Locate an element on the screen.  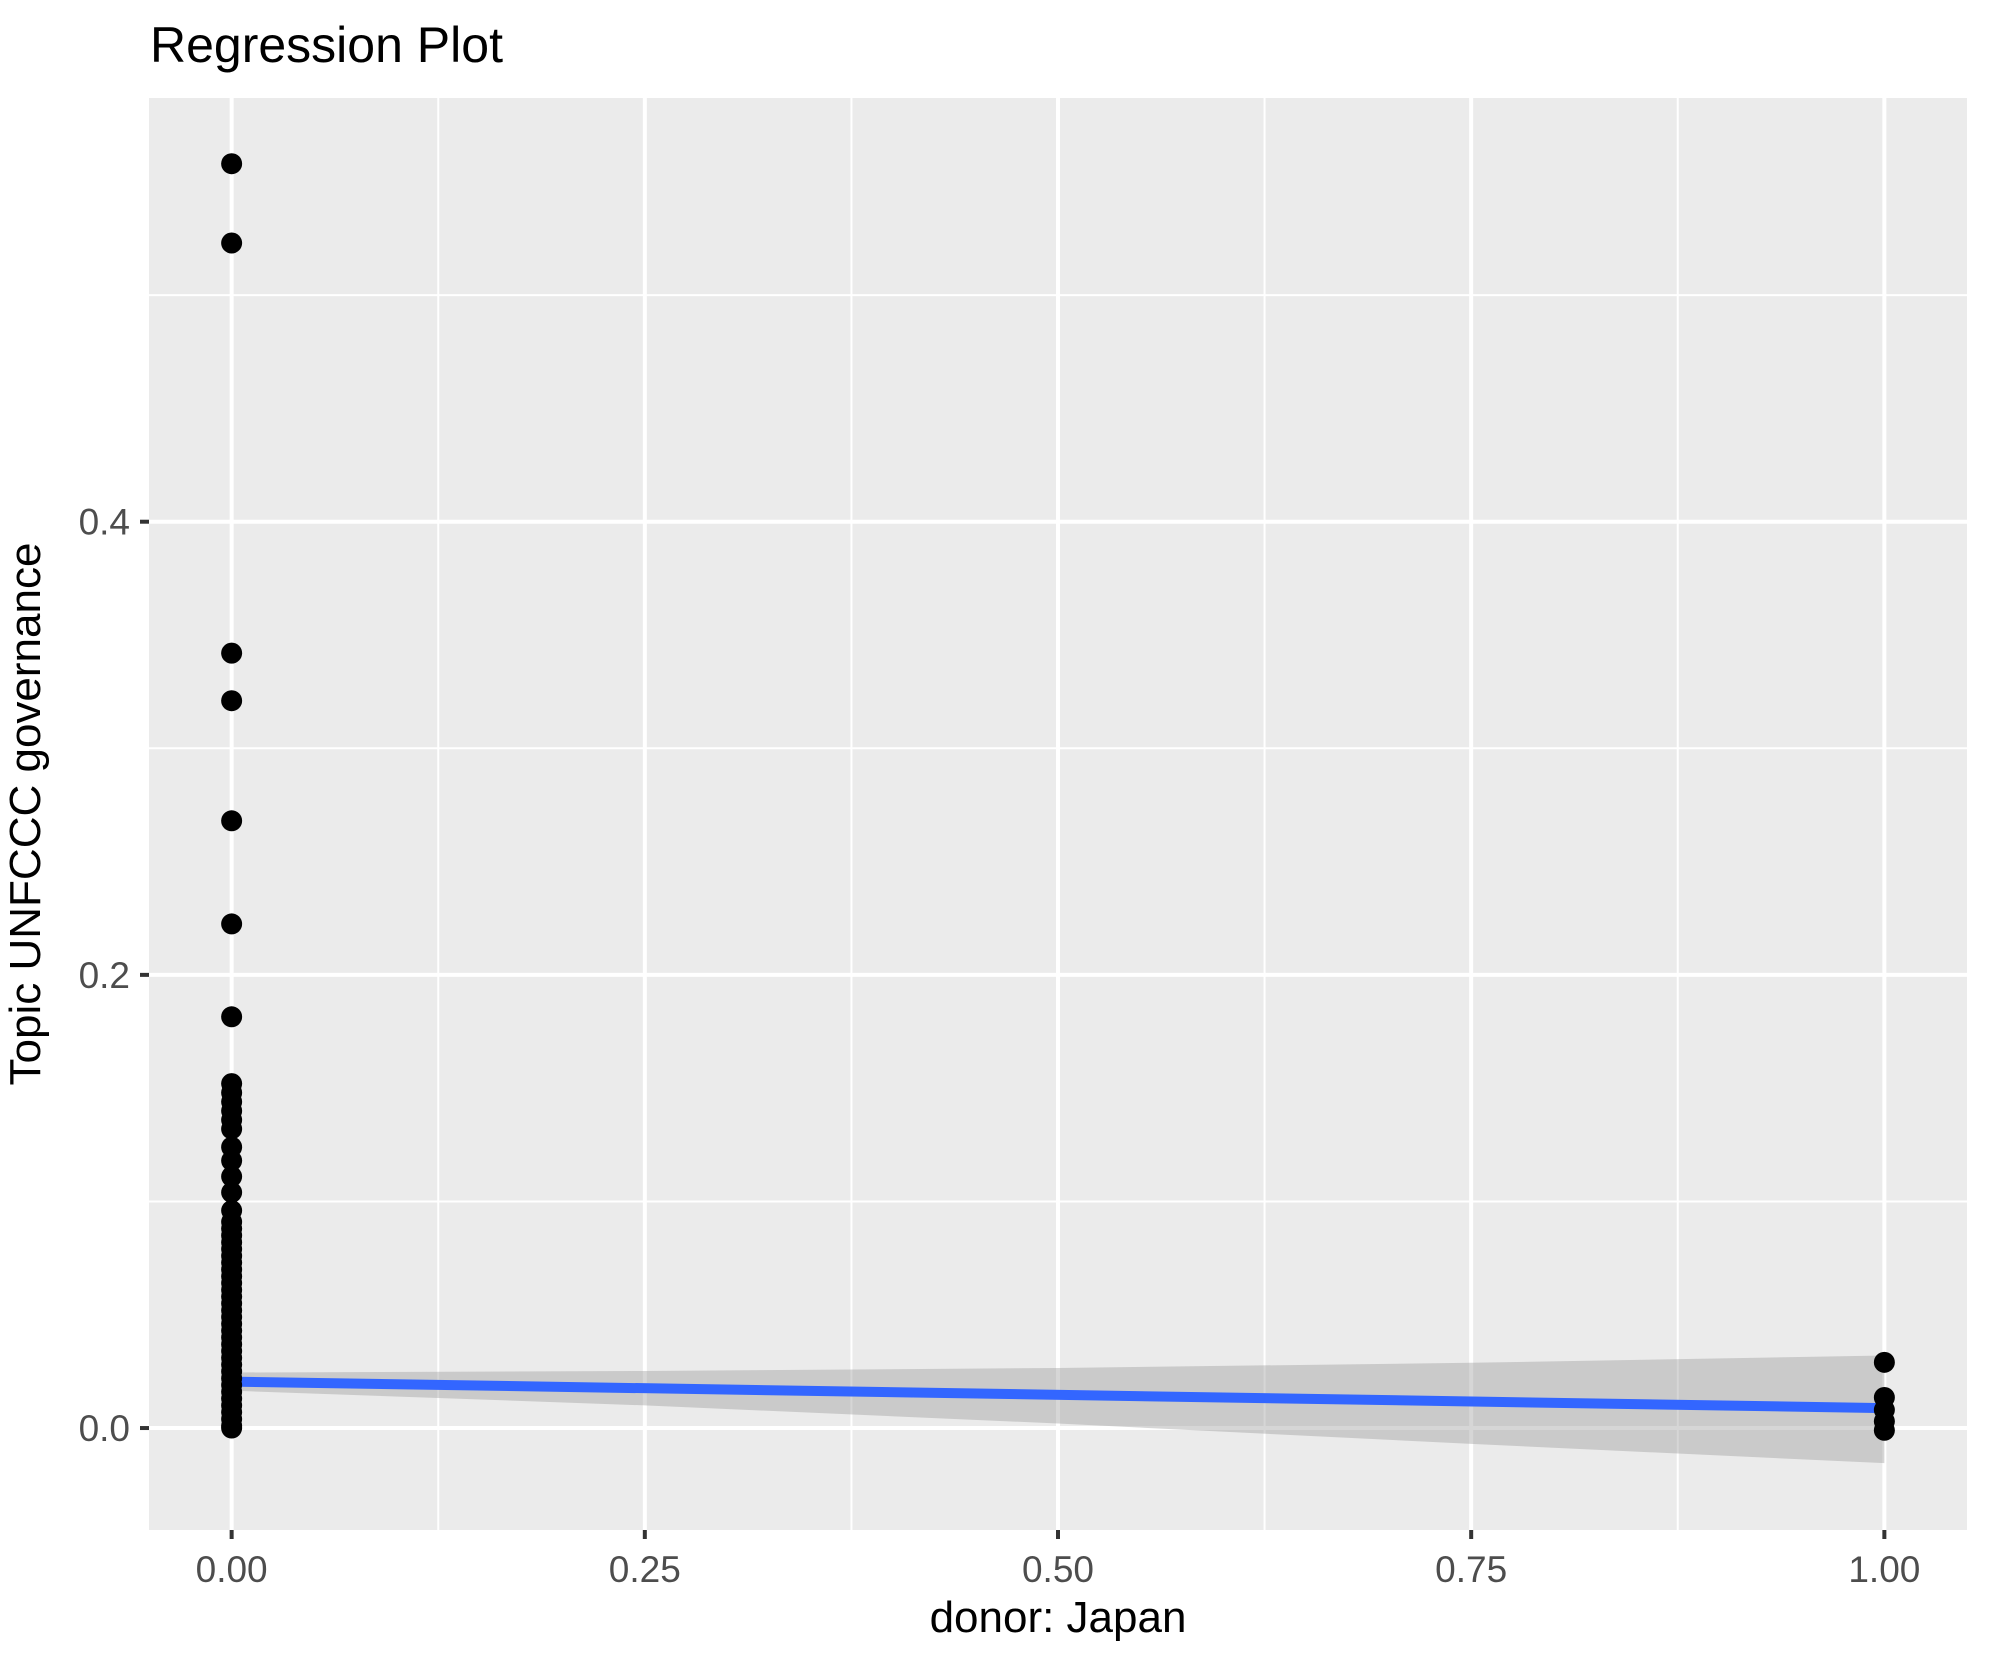
y-tick-label: 0.2 is located at coordinates (104, 975).